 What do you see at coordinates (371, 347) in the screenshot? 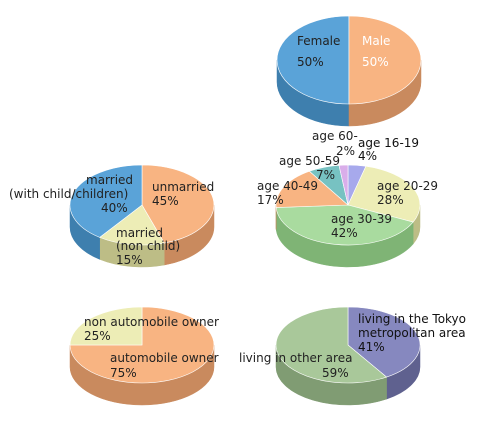
I see `slice-percent-label: 41%` at bounding box center [371, 347].